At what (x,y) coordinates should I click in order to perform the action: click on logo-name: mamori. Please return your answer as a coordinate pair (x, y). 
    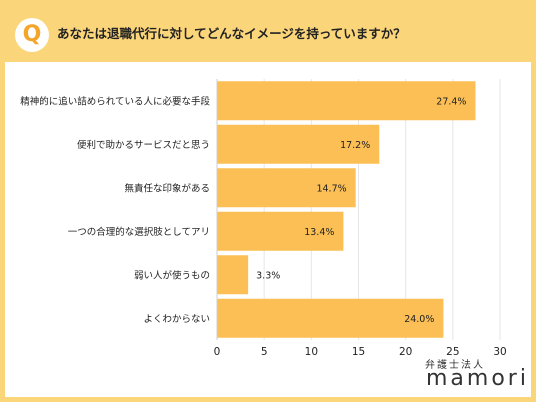
    Looking at the image, I should click on (477, 378).